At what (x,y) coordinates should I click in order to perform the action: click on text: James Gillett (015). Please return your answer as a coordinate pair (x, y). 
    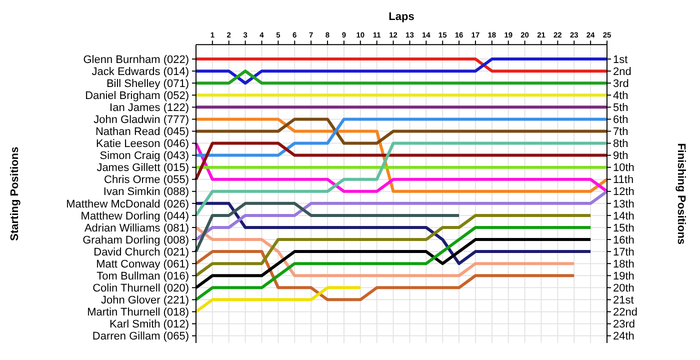
    Looking at the image, I should click on (142, 168).